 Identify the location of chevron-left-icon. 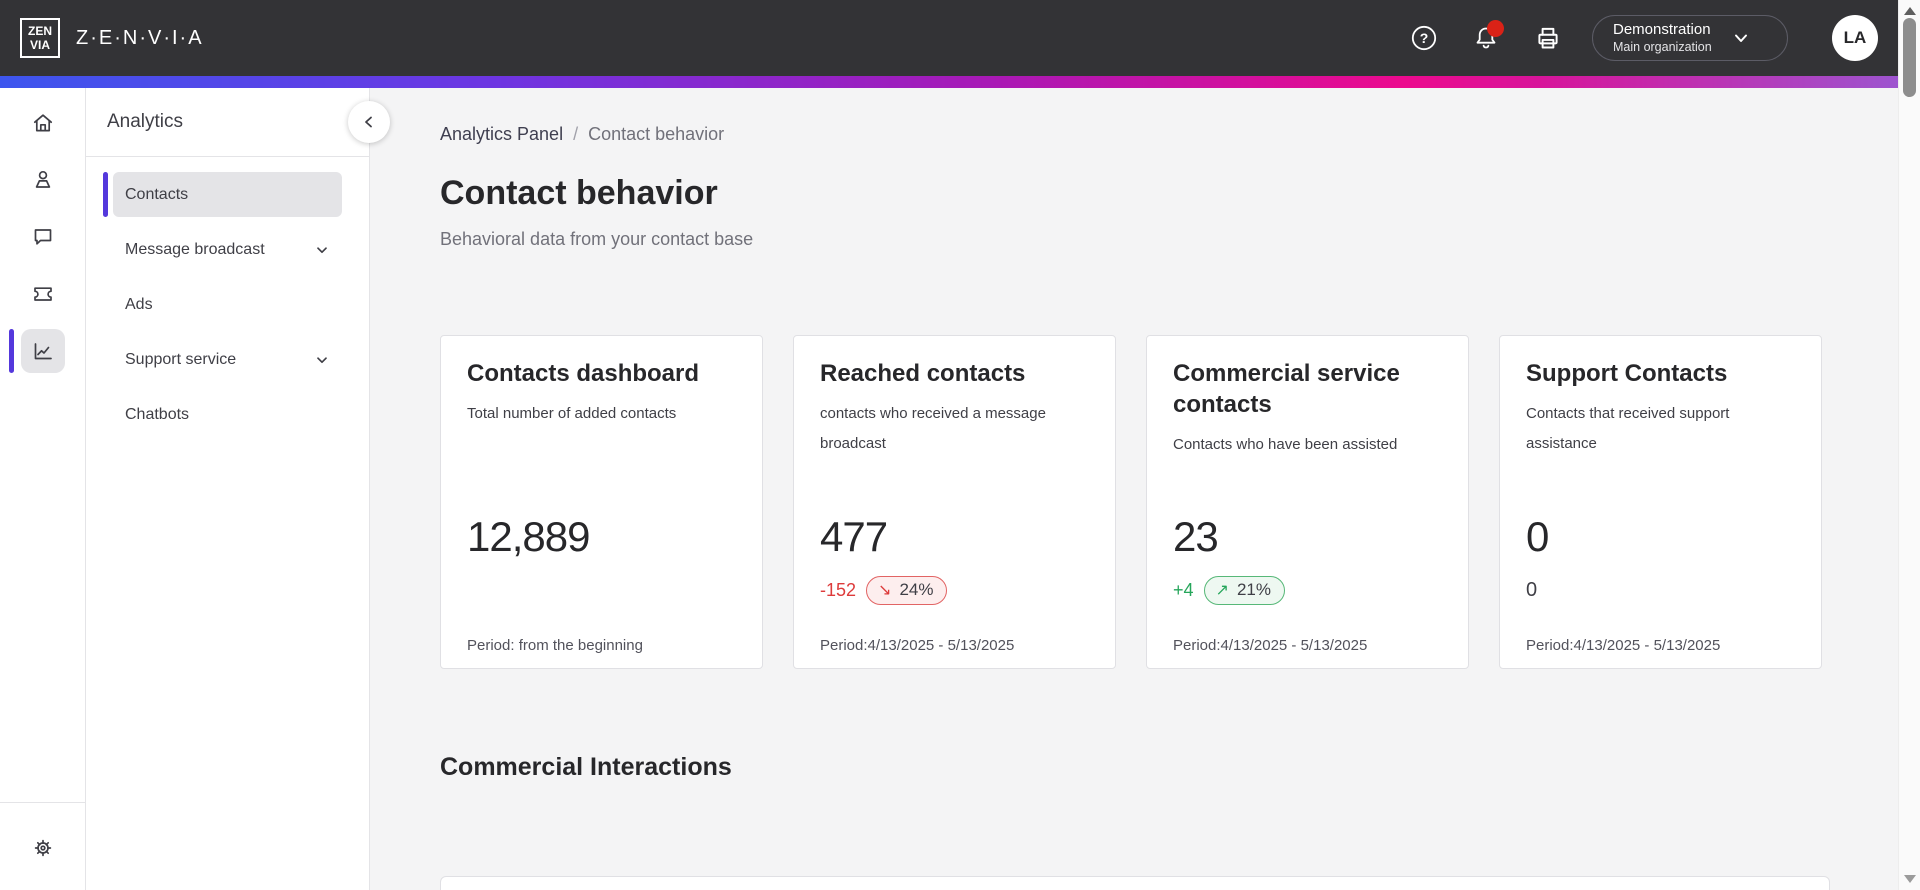
(368, 122).